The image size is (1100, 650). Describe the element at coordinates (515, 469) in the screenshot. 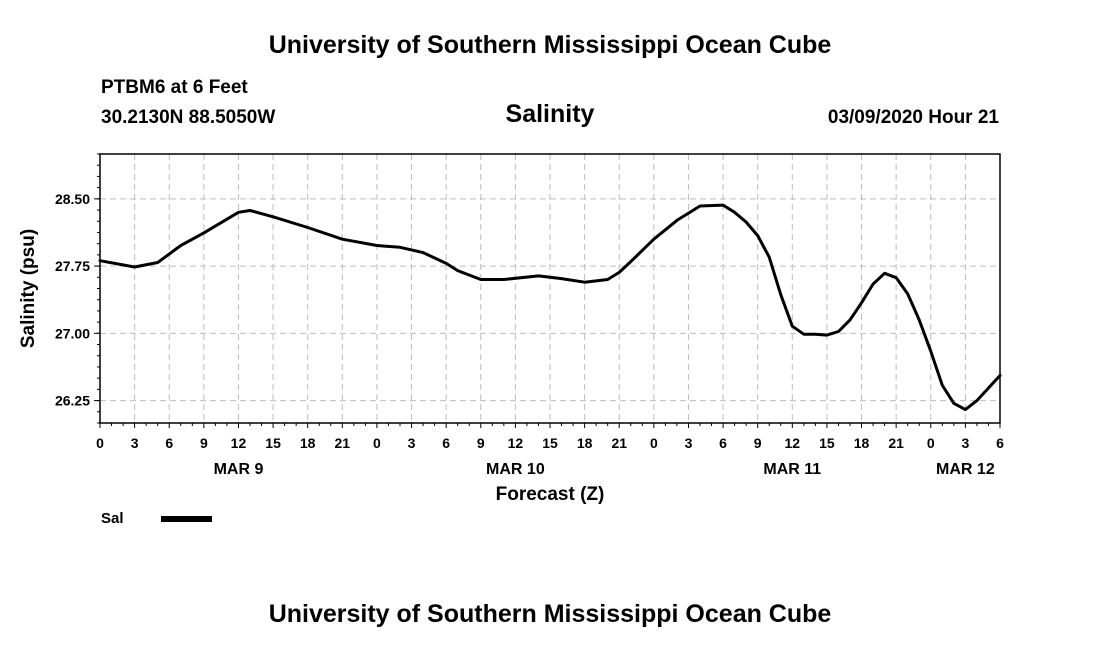

I see `date-label: MAR 10` at that location.